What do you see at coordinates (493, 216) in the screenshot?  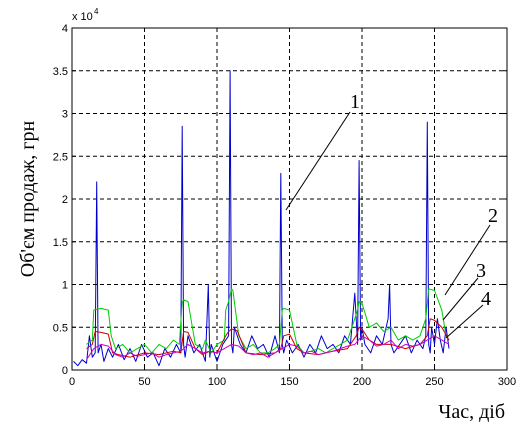 I see `annotation-2-label: 2` at bounding box center [493, 216].